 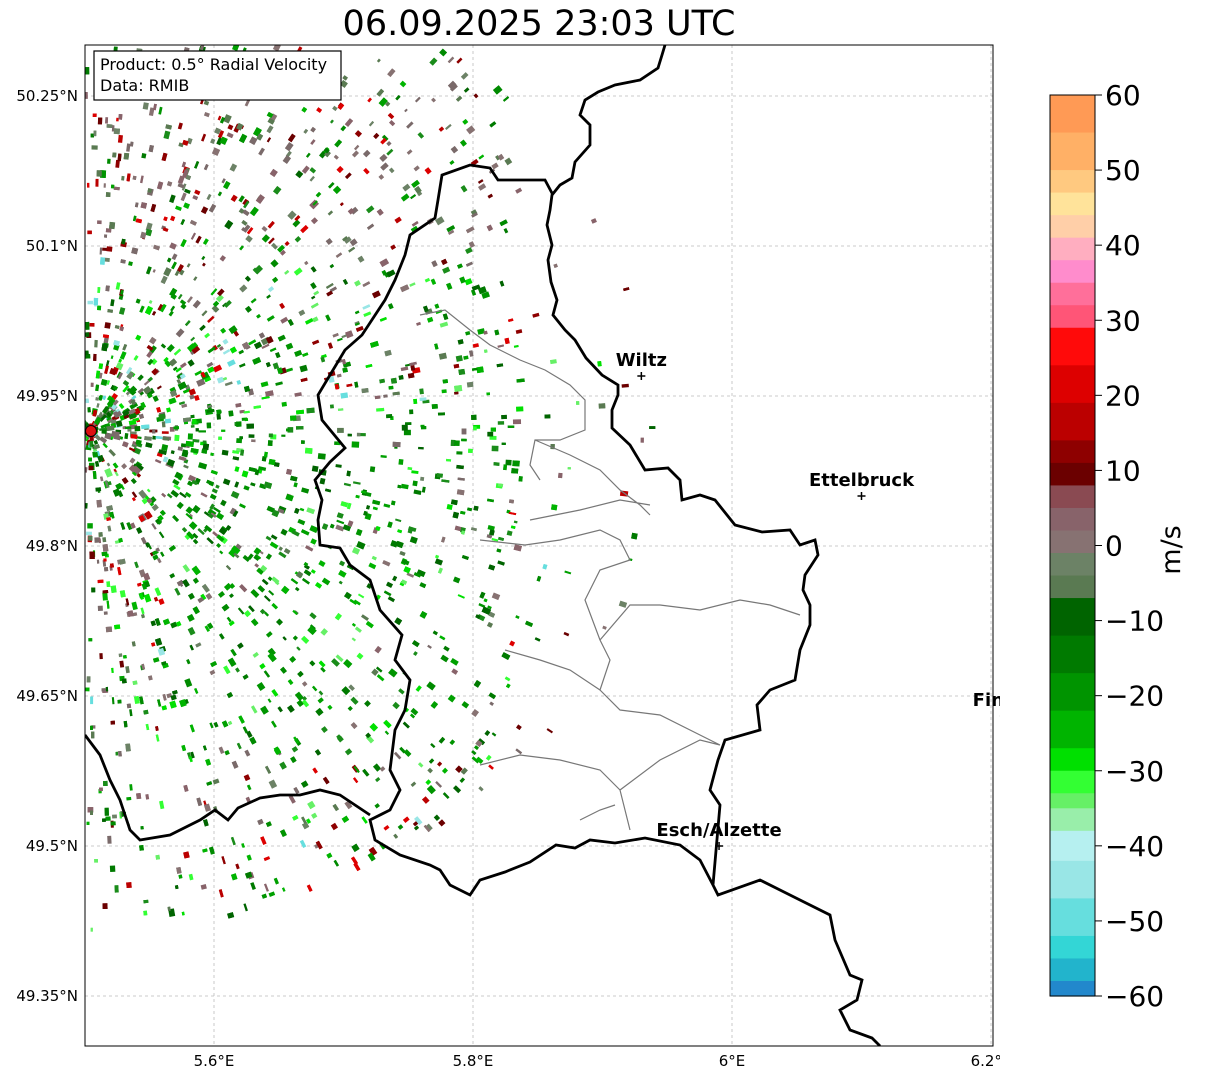 What do you see at coordinates (1134, 771) in the screenshot?
I see `colorbar-tick-label: −30` at bounding box center [1134, 771].